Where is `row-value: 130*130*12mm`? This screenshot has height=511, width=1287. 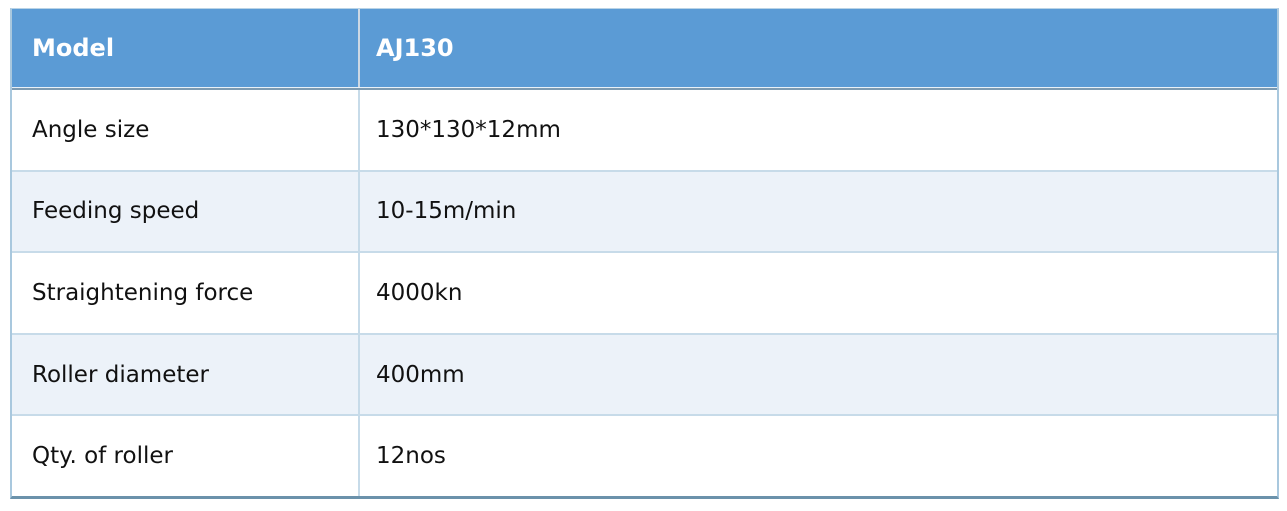 row-value: 130*130*12mm is located at coordinates (468, 129).